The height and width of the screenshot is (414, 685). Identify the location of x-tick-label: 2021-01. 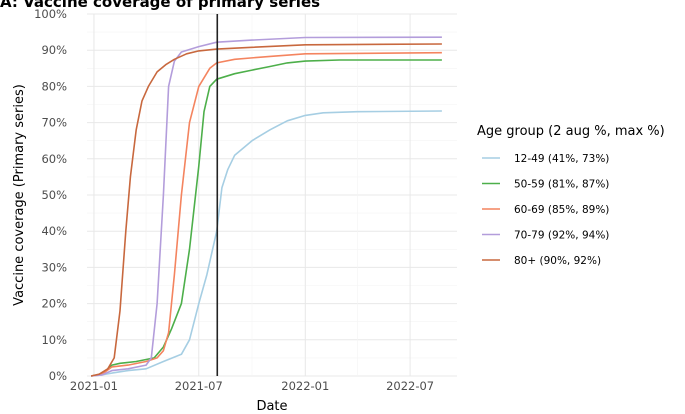
(94, 386).